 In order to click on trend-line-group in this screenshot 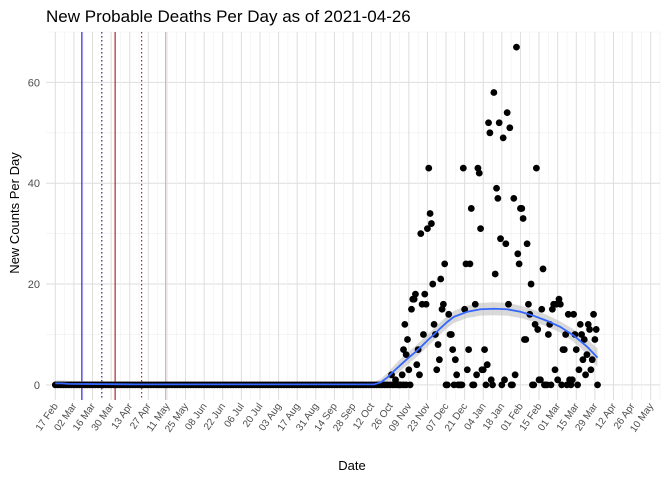, I will do `click(327, 346)`.